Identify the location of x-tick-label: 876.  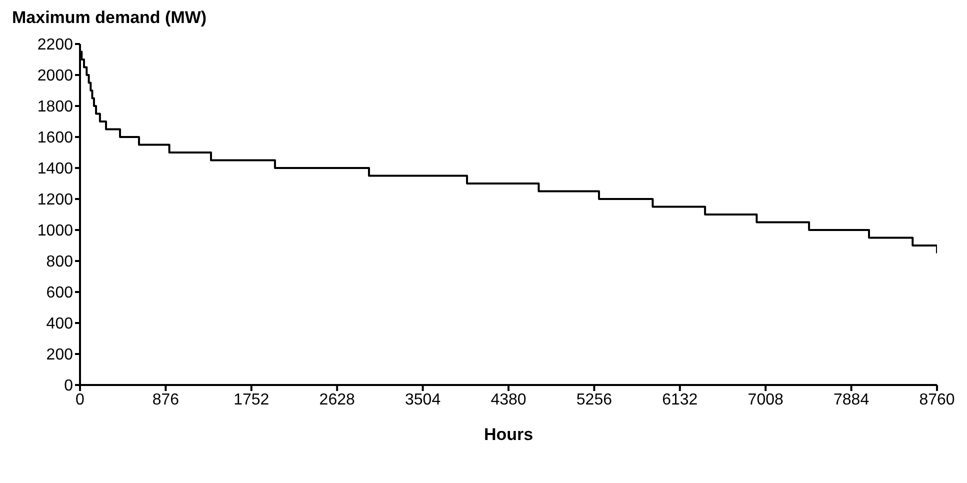
(166, 399).